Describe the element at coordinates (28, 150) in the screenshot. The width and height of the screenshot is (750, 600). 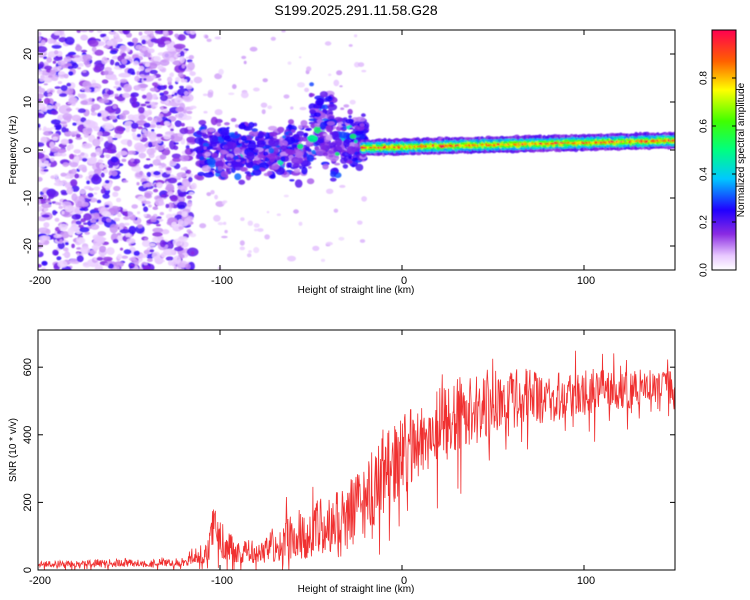
I see `spectrogram-ytick-label: 0` at that location.